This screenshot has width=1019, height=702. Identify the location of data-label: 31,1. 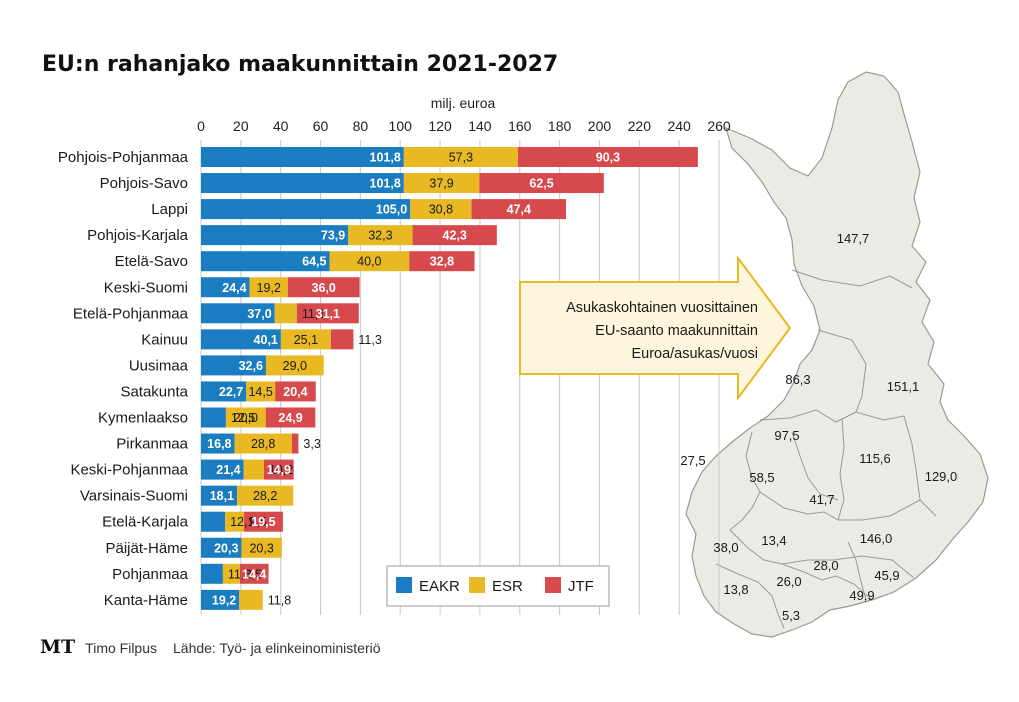
(328, 314).